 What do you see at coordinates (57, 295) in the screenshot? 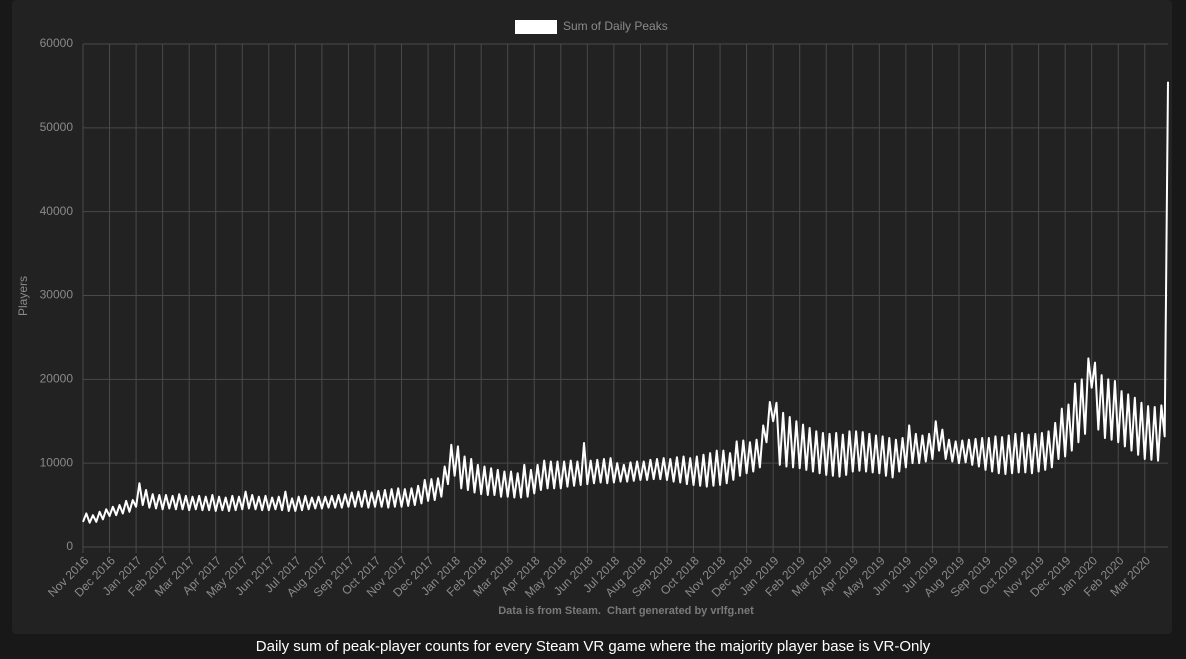
I see `y-tick-label: 30000` at bounding box center [57, 295].